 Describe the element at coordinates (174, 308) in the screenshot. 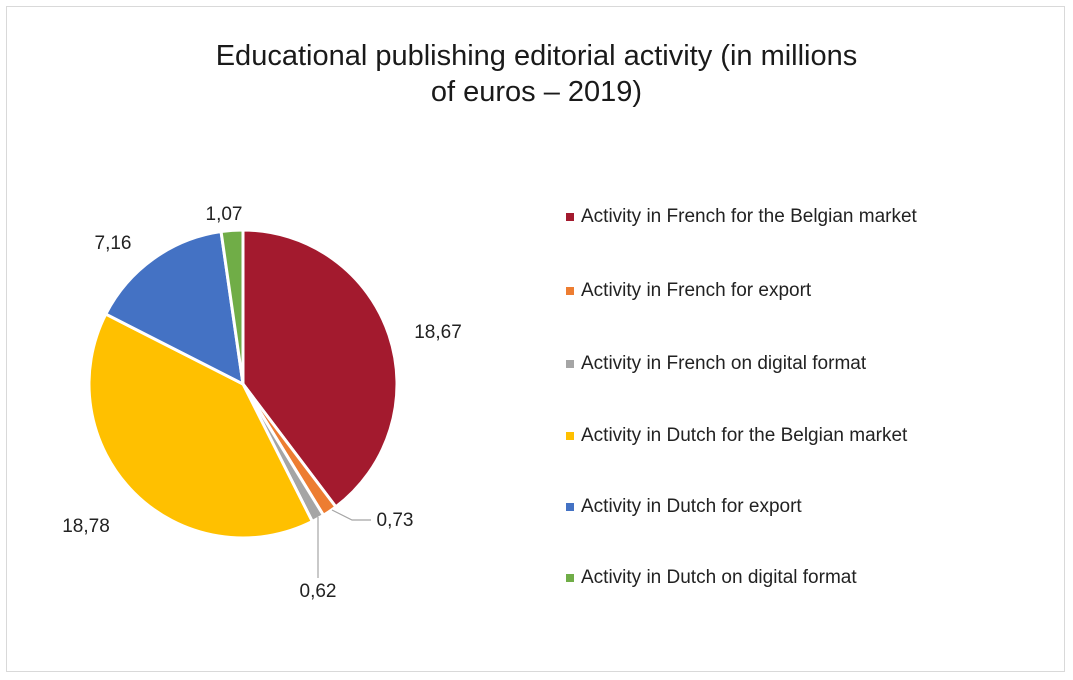

I see `pie-slice-dutch-export` at that location.